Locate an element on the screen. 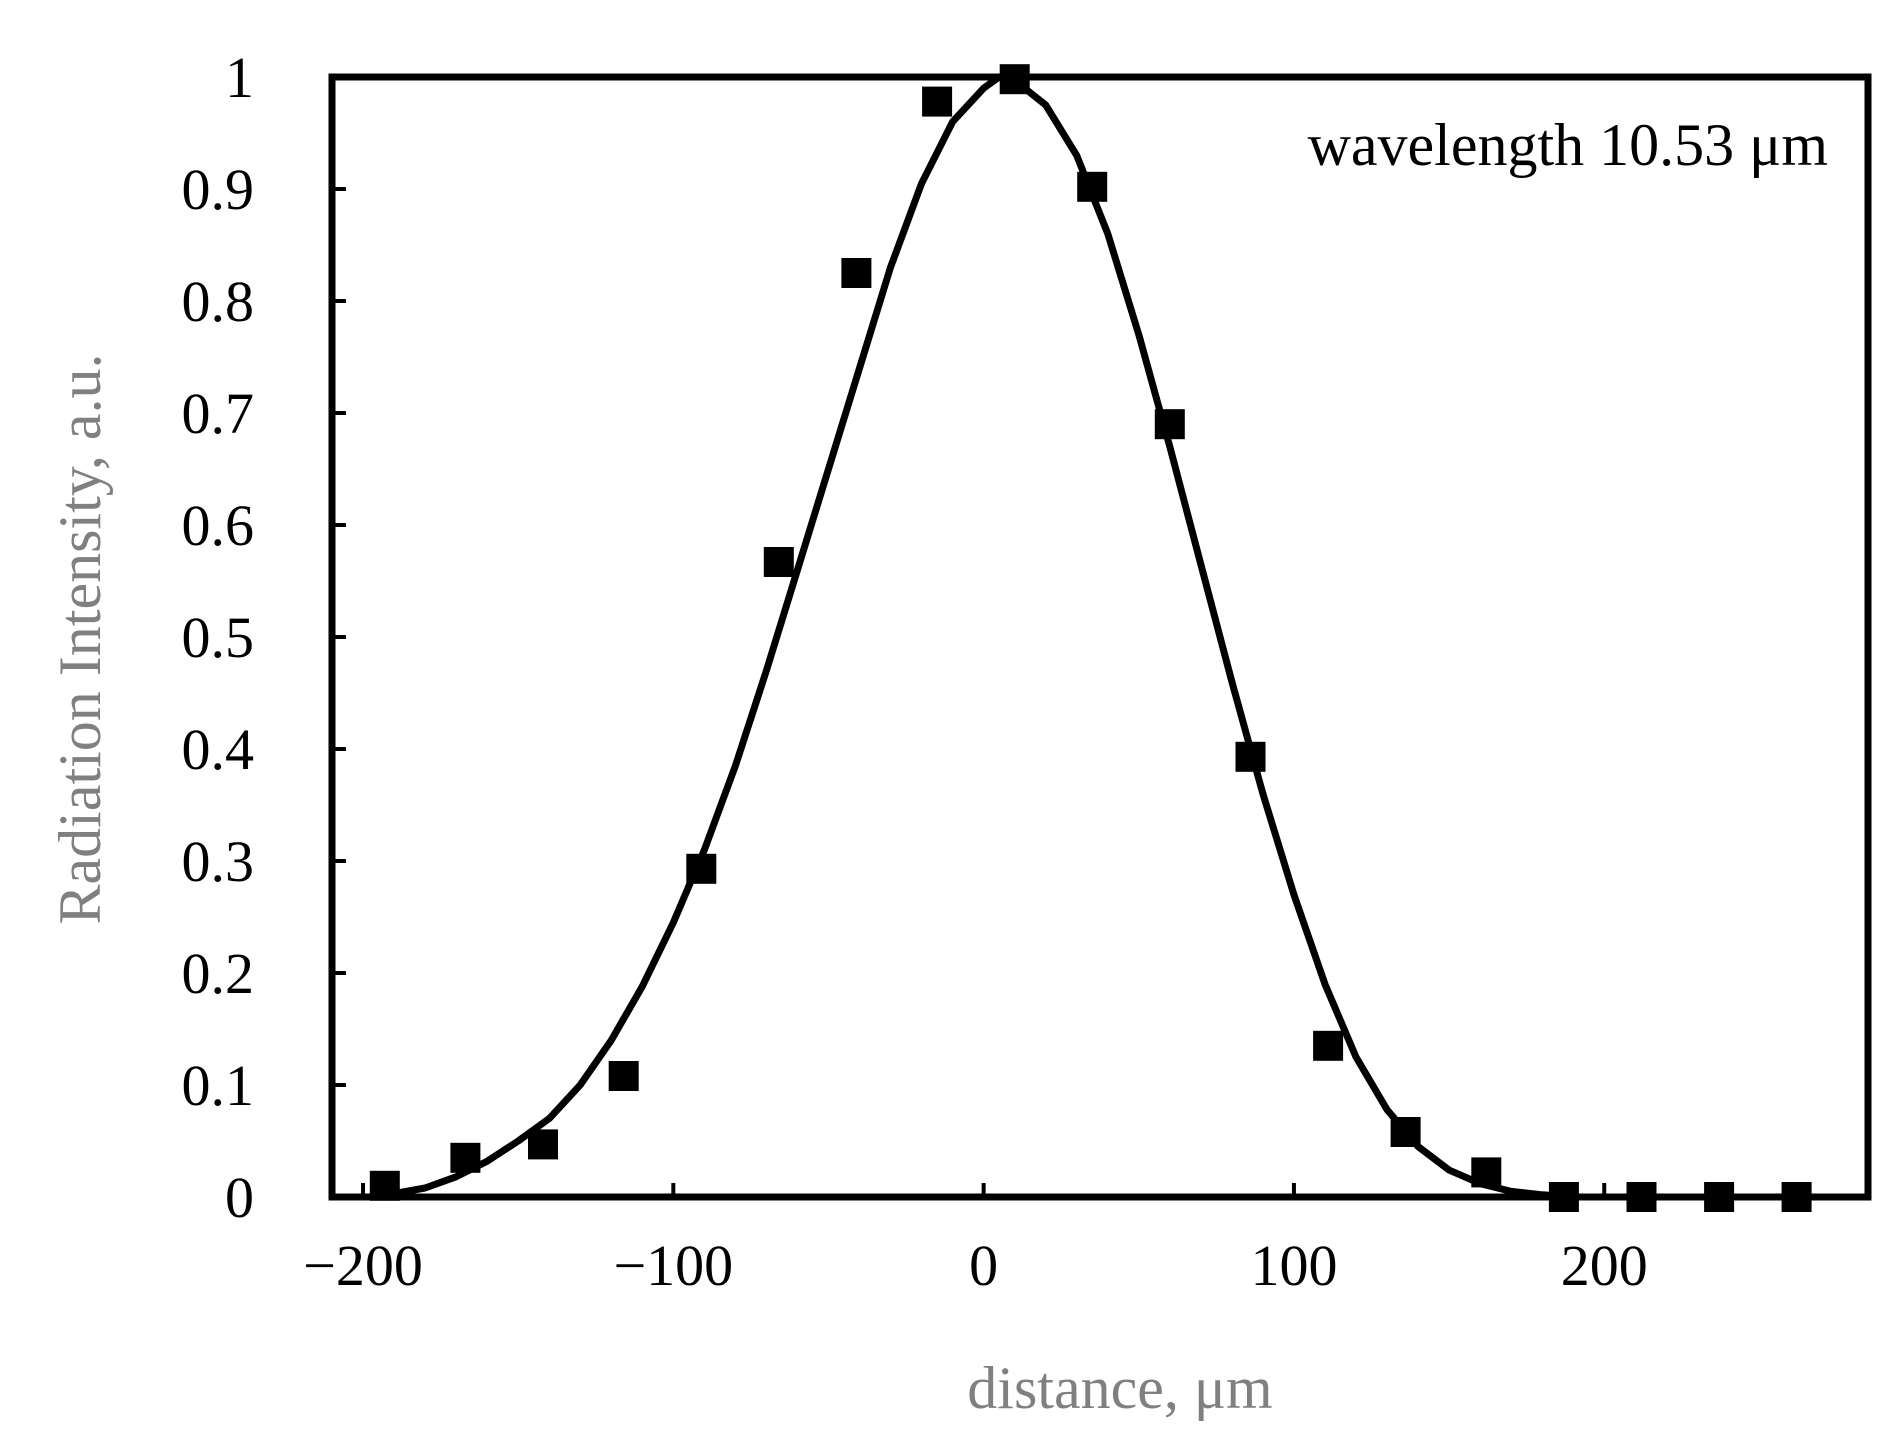 Image resolution: width=1903 pixels, height=1449 pixels. y-tick-label: 0.6 is located at coordinates (218, 525).